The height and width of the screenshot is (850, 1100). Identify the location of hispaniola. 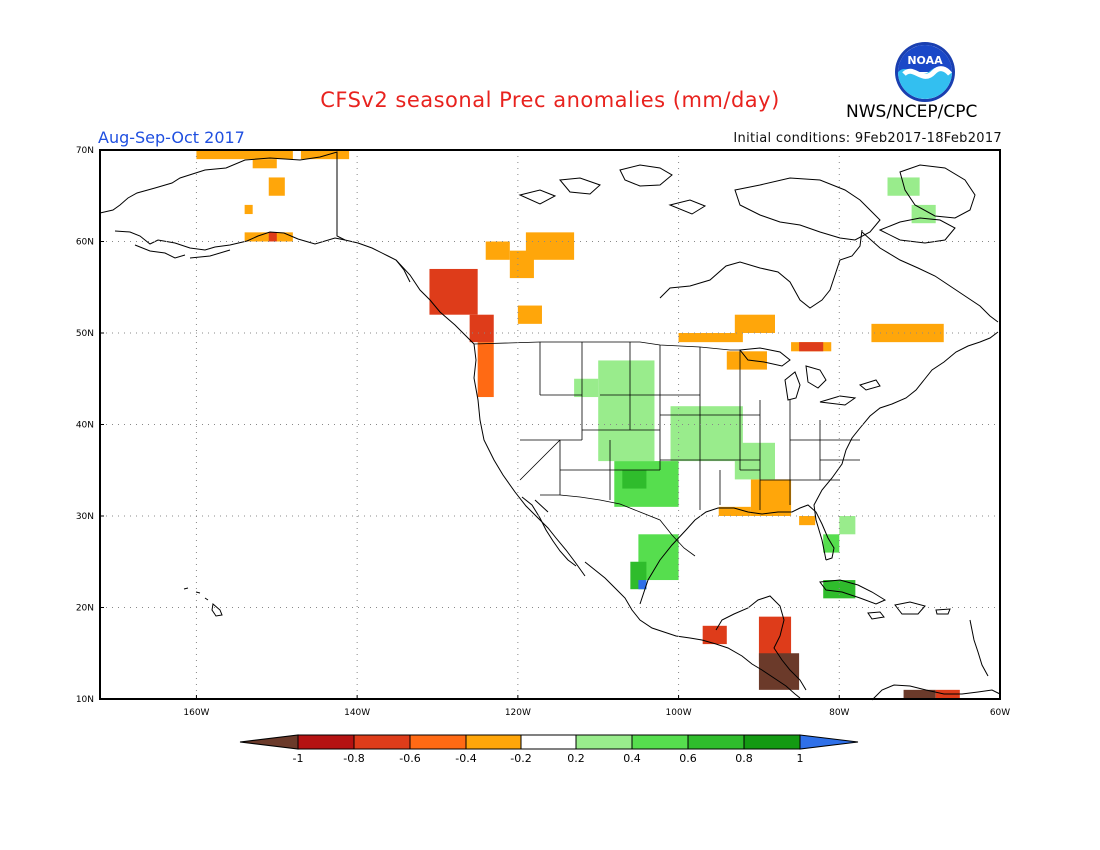
(910, 608).